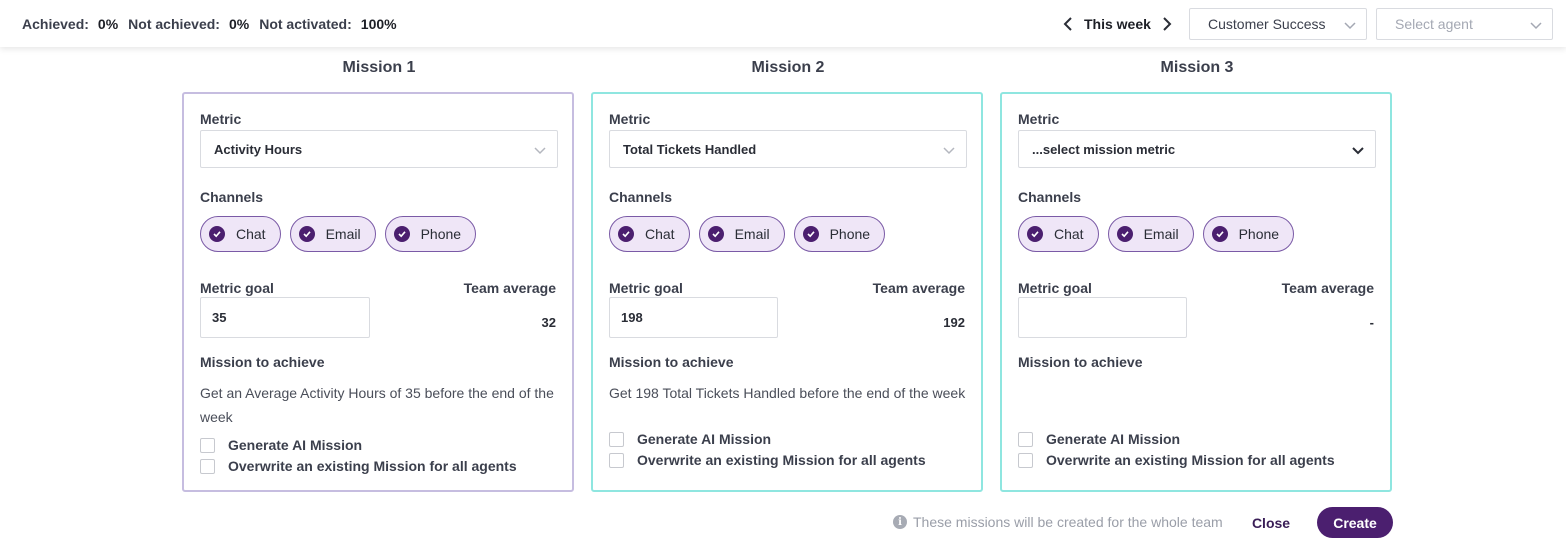 The width and height of the screenshot is (1566, 554). Describe the element at coordinates (305, 24) in the screenshot. I see `not-activated-label: Not activated:` at that location.